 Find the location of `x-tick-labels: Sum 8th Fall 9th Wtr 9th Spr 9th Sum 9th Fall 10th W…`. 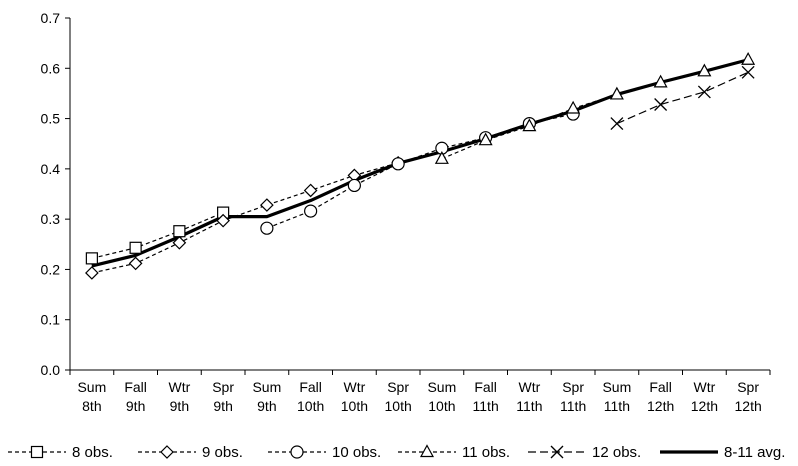

x-tick-labels: Sum 8th Fall 9th Wtr 9th Spr 9th Sum 9th Fall 10th W… is located at coordinates (419, 396).